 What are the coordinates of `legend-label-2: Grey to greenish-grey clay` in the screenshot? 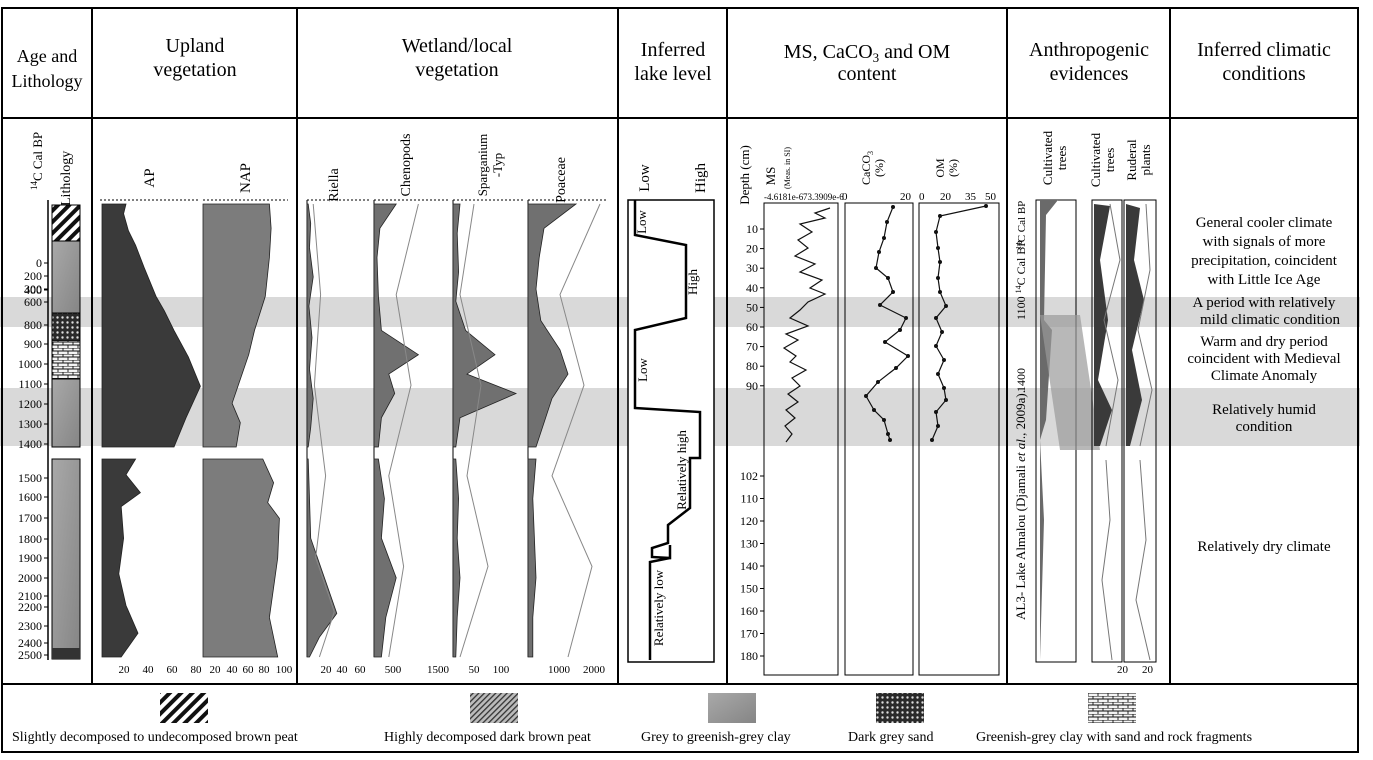 It's located at (716, 737).